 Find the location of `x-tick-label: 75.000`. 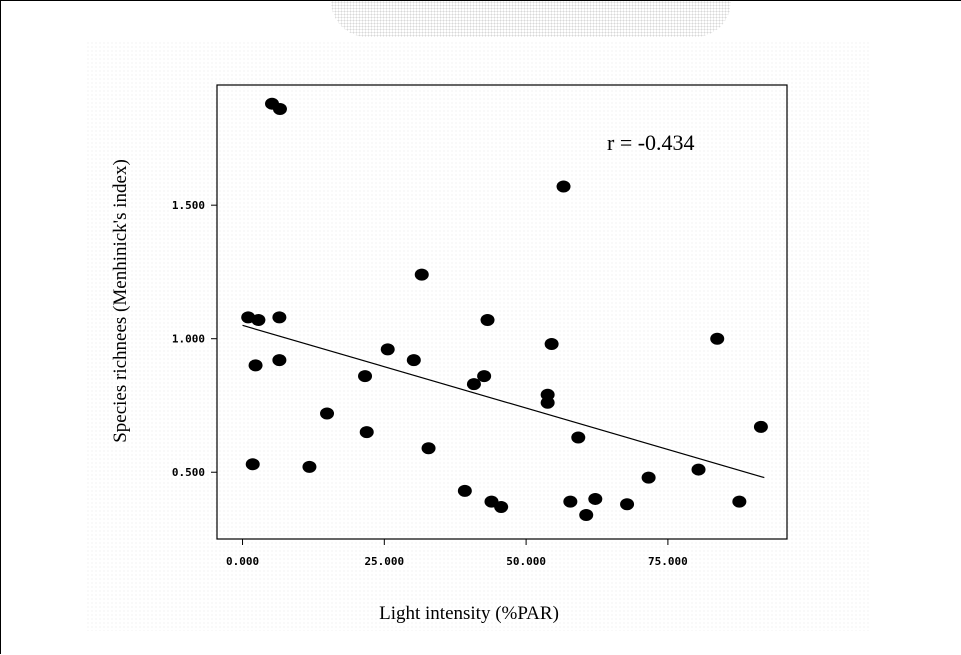

x-tick-label: 75.000 is located at coordinates (668, 561).